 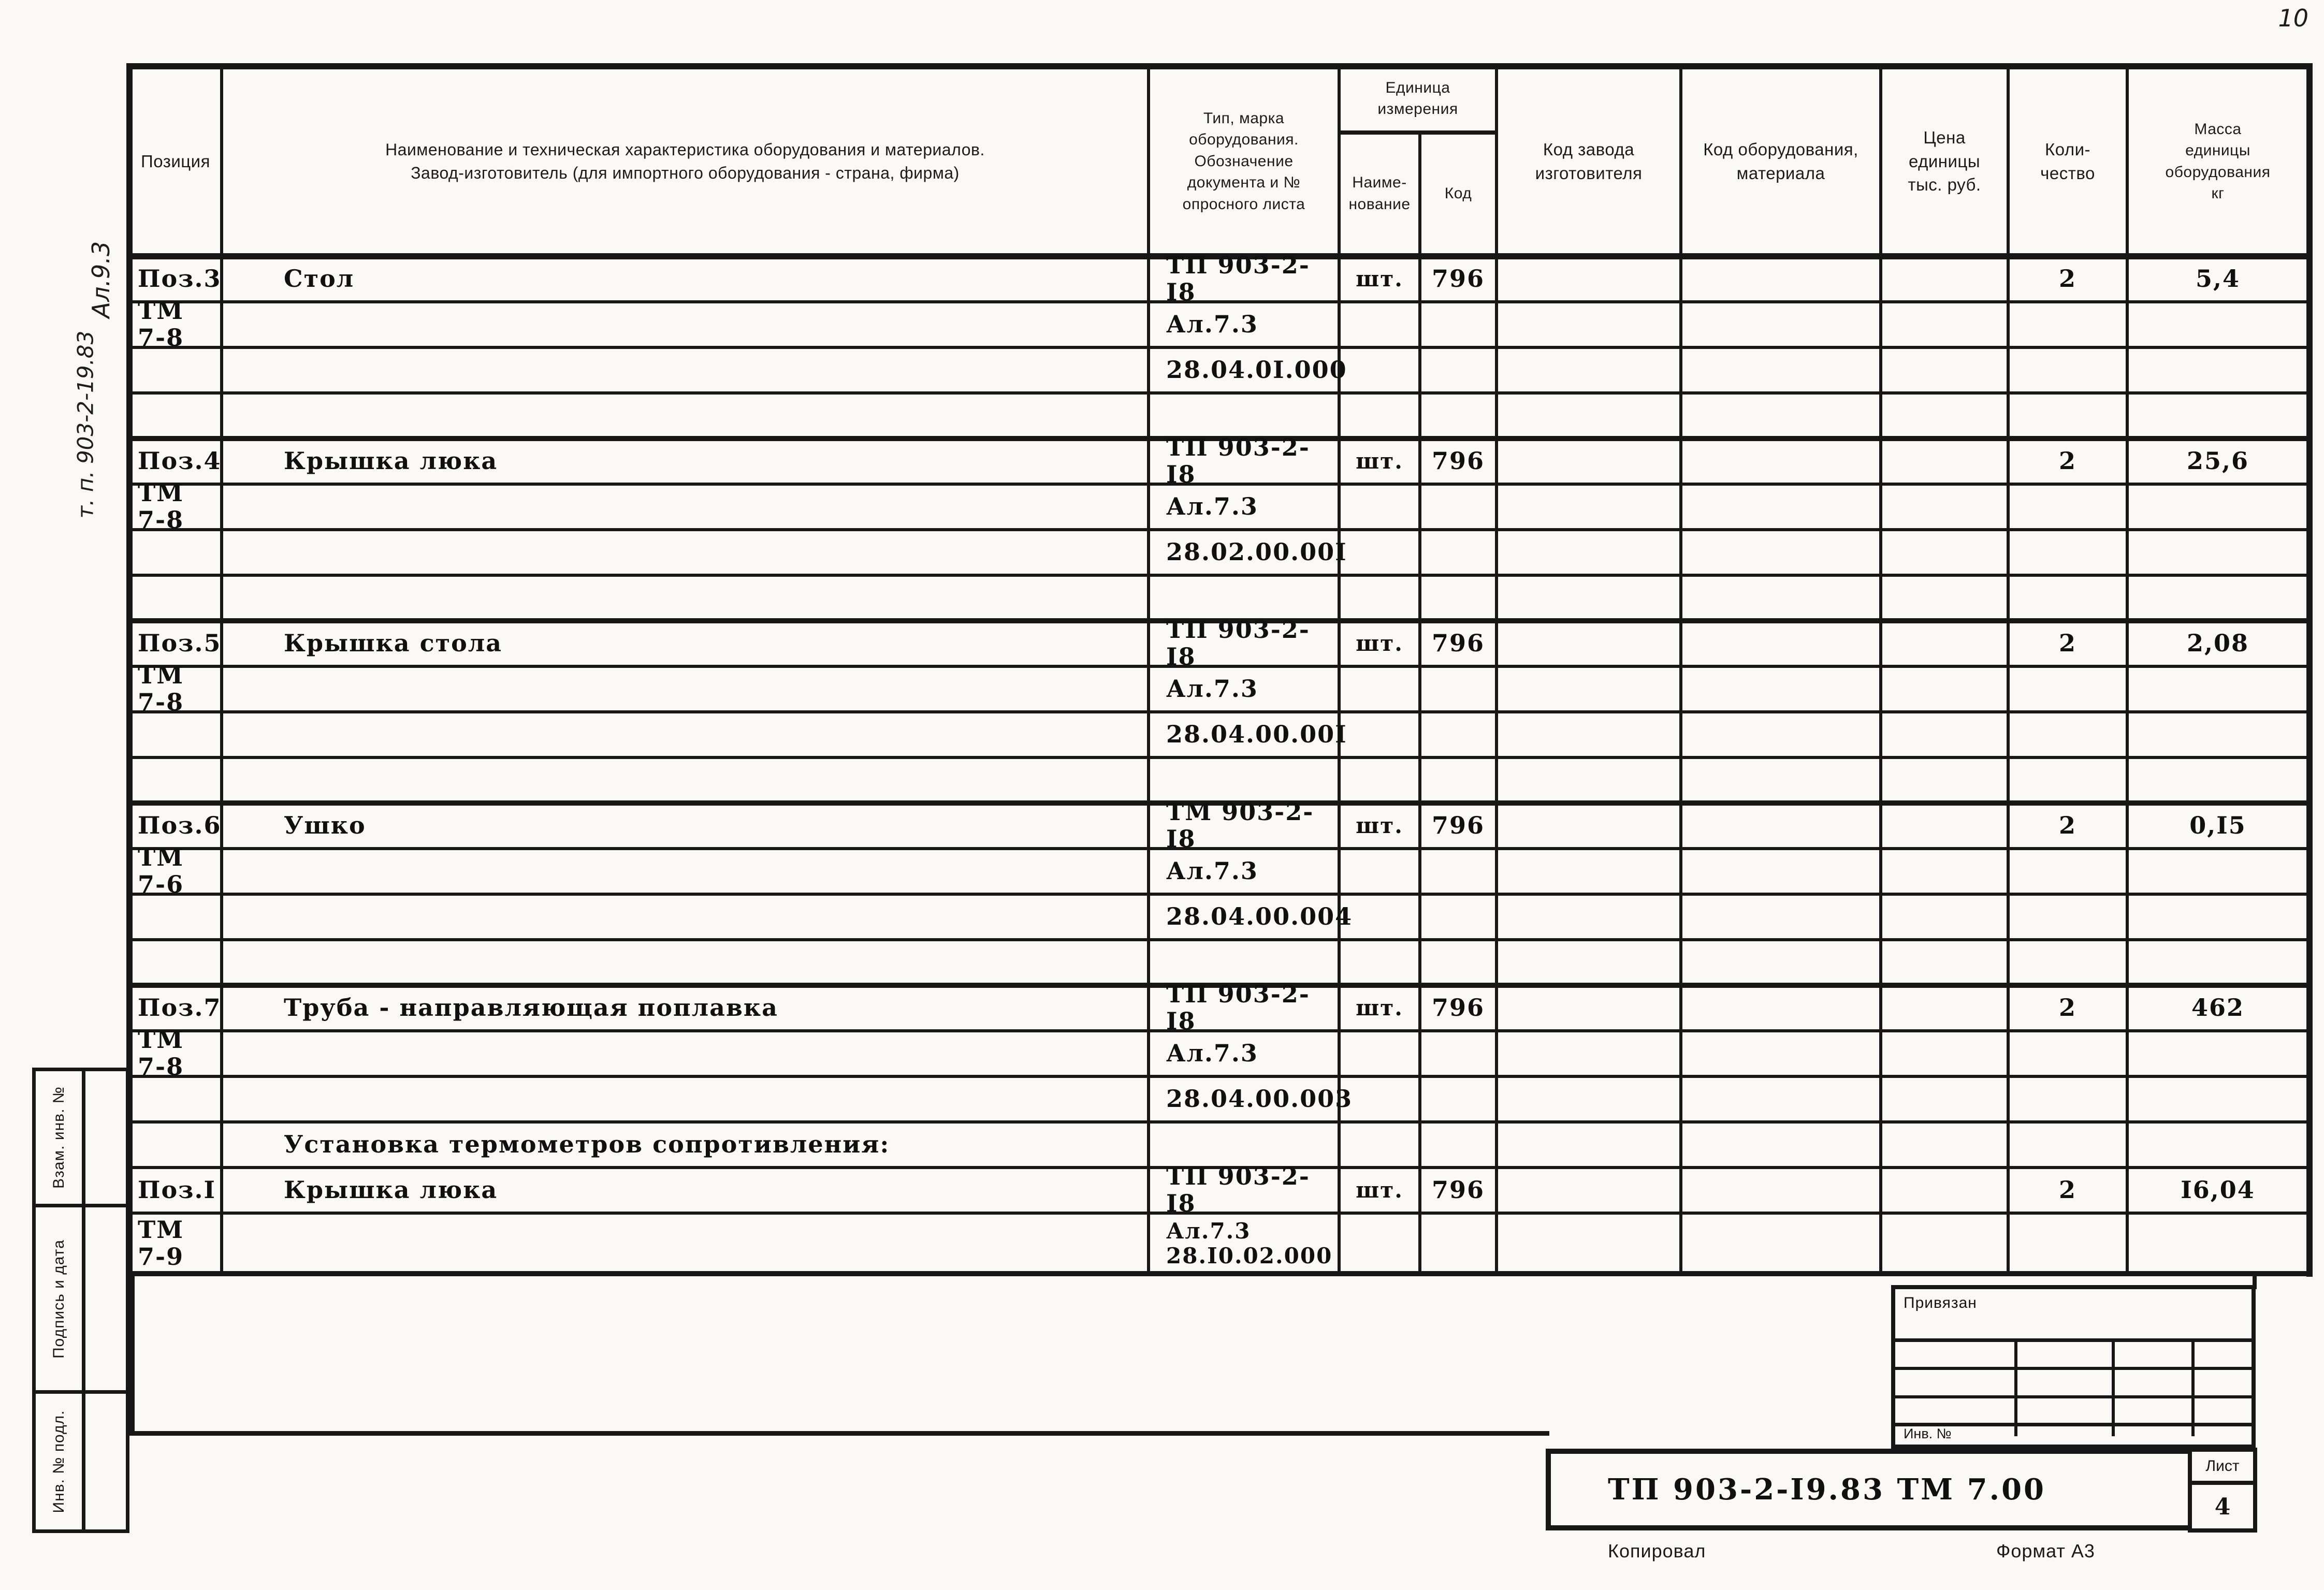 I want to click on cell-mass: 2,08, so click(x=2217, y=643).